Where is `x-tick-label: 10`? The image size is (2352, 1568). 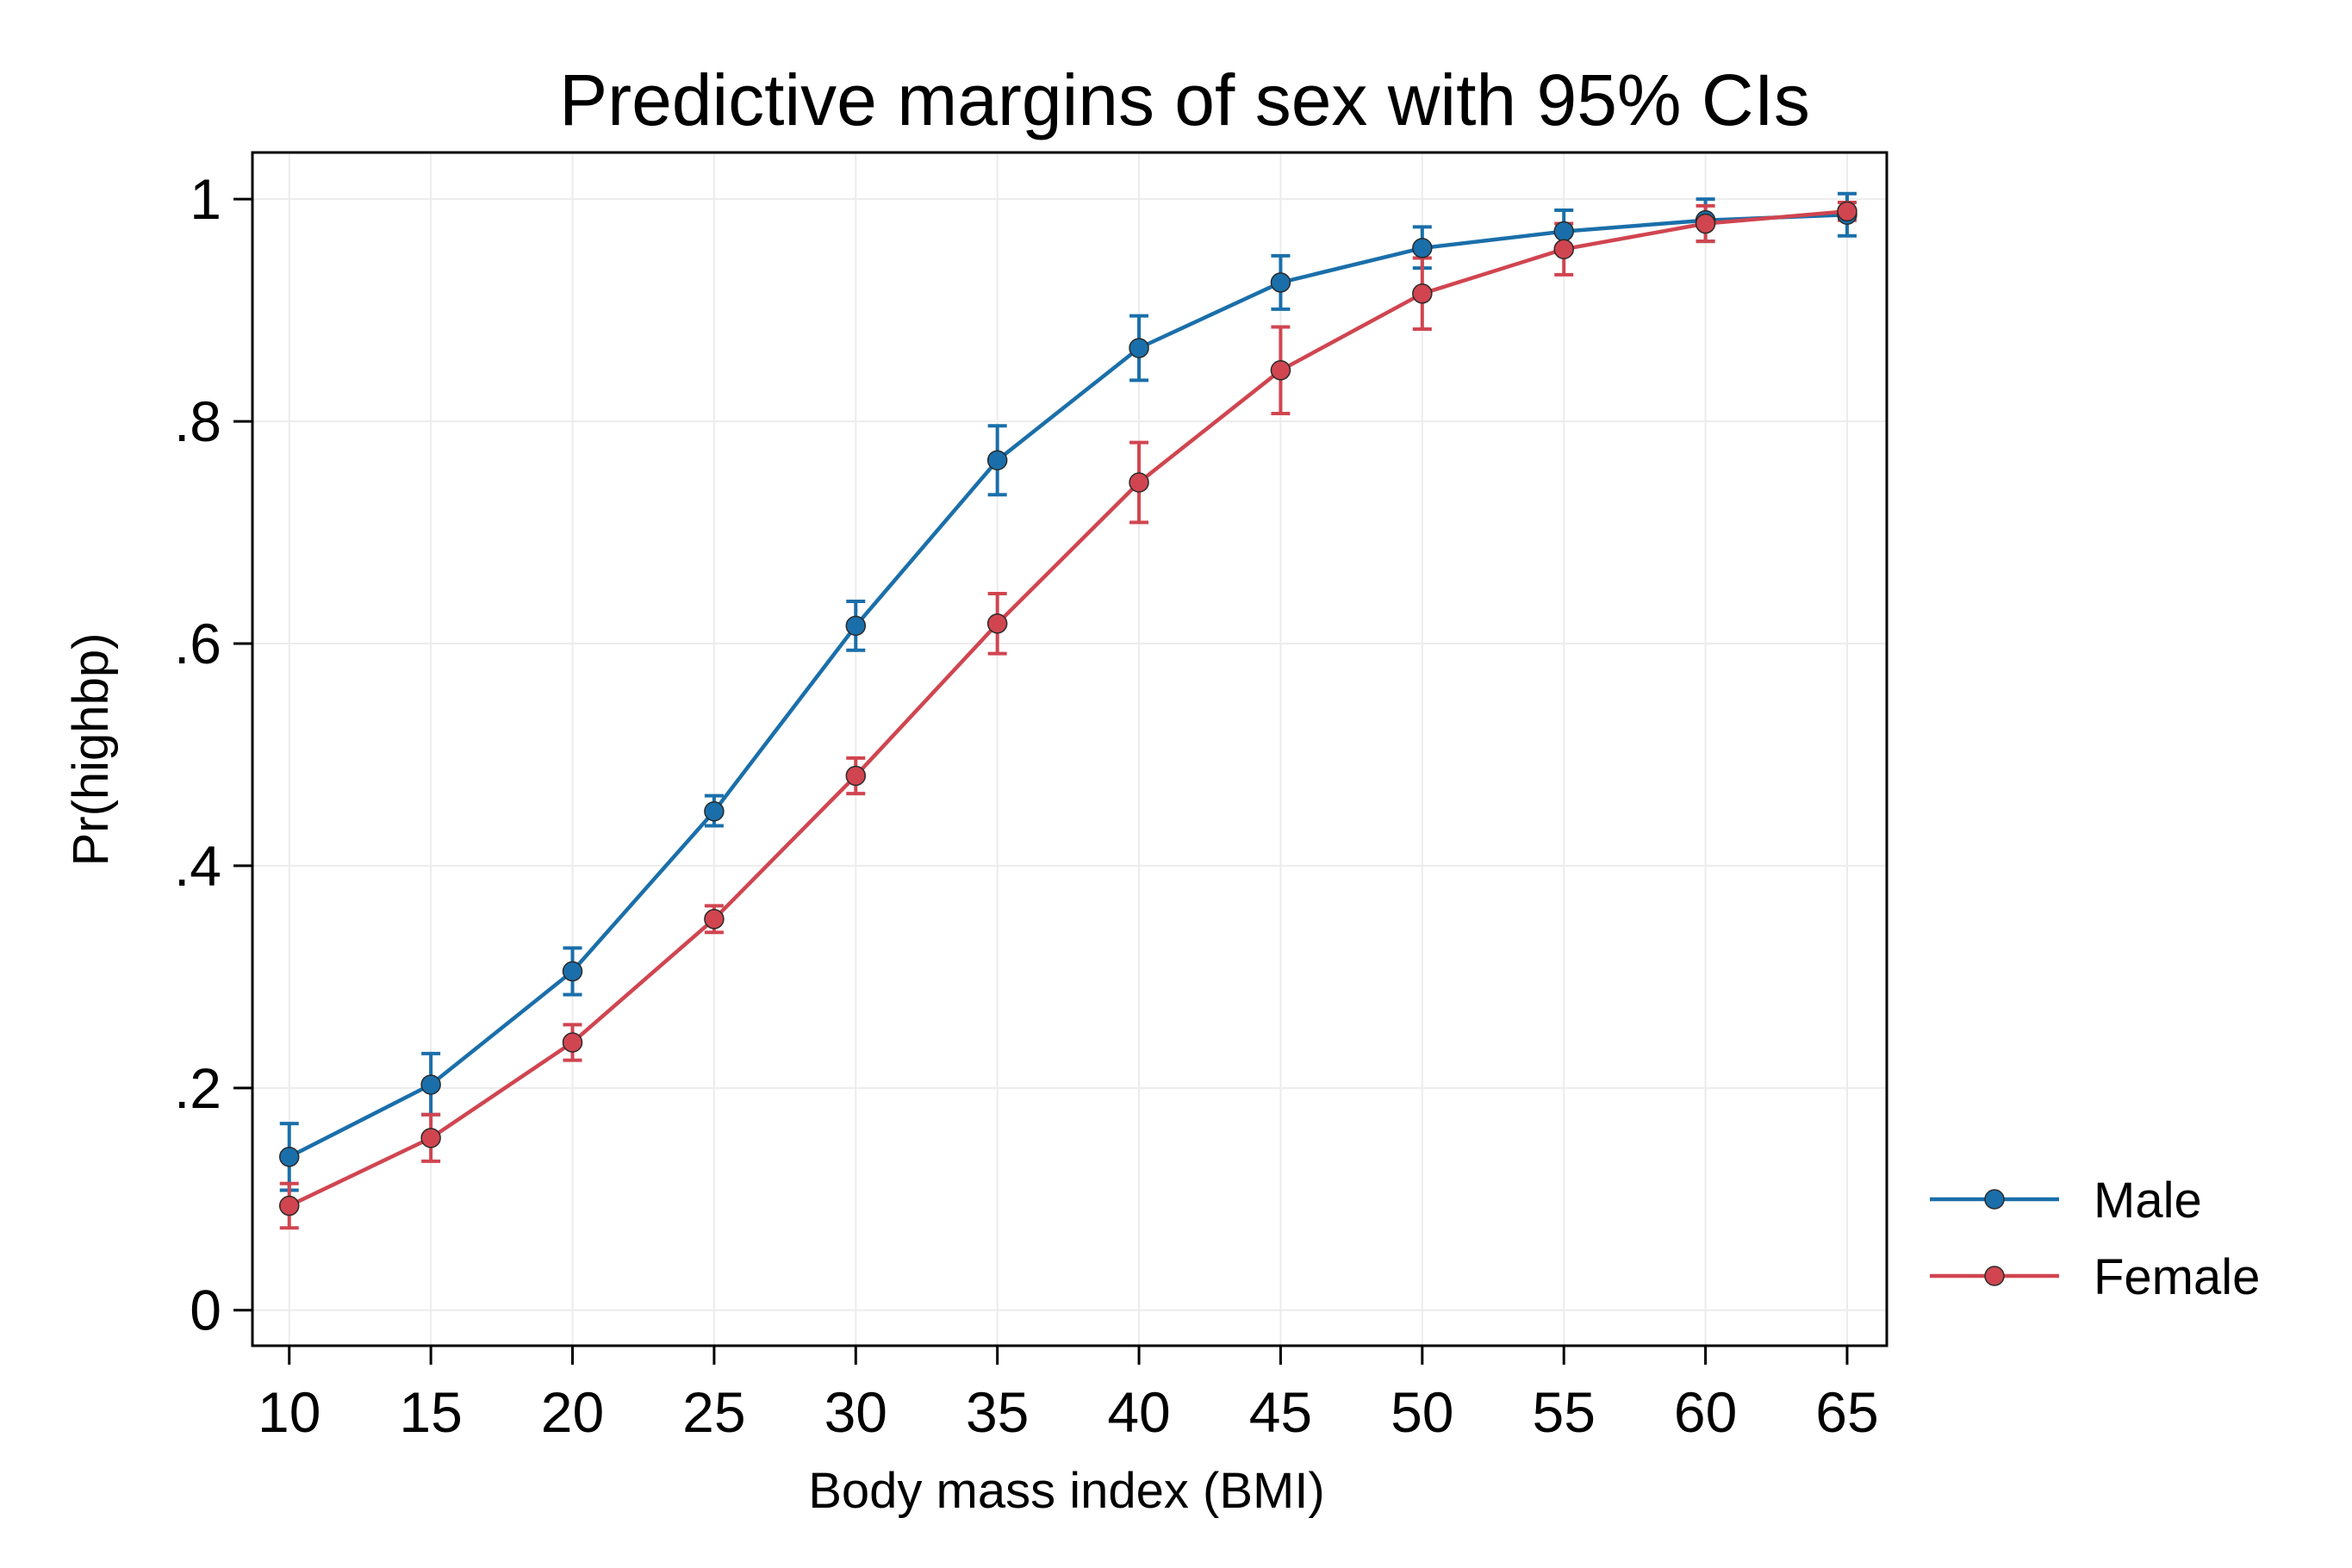
x-tick-label: 10 is located at coordinates (289, 1412).